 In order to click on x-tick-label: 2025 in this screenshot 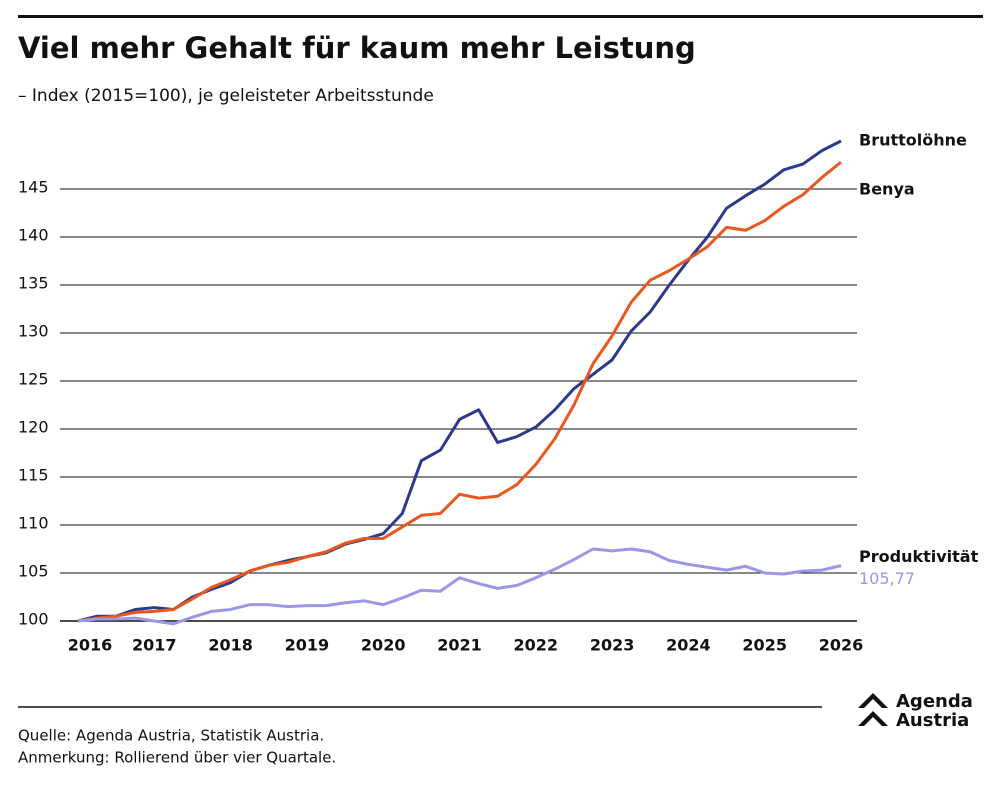, I will do `click(764, 645)`.